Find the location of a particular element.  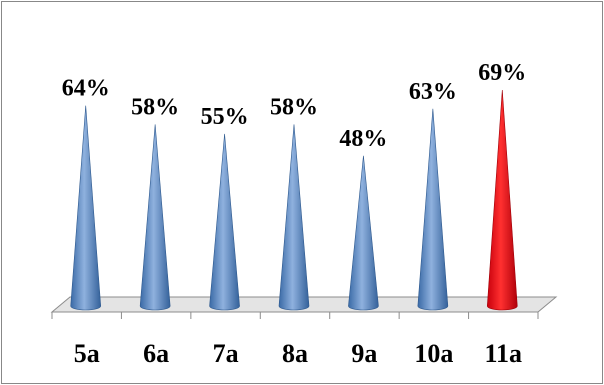

x-axis-ticks is located at coordinates (295, 315).